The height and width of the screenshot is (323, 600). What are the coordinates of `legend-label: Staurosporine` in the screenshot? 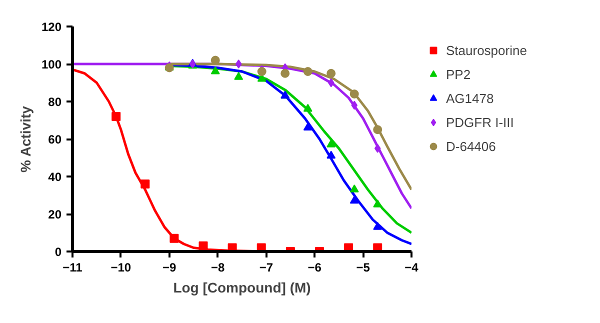 It's located at (486, 50).